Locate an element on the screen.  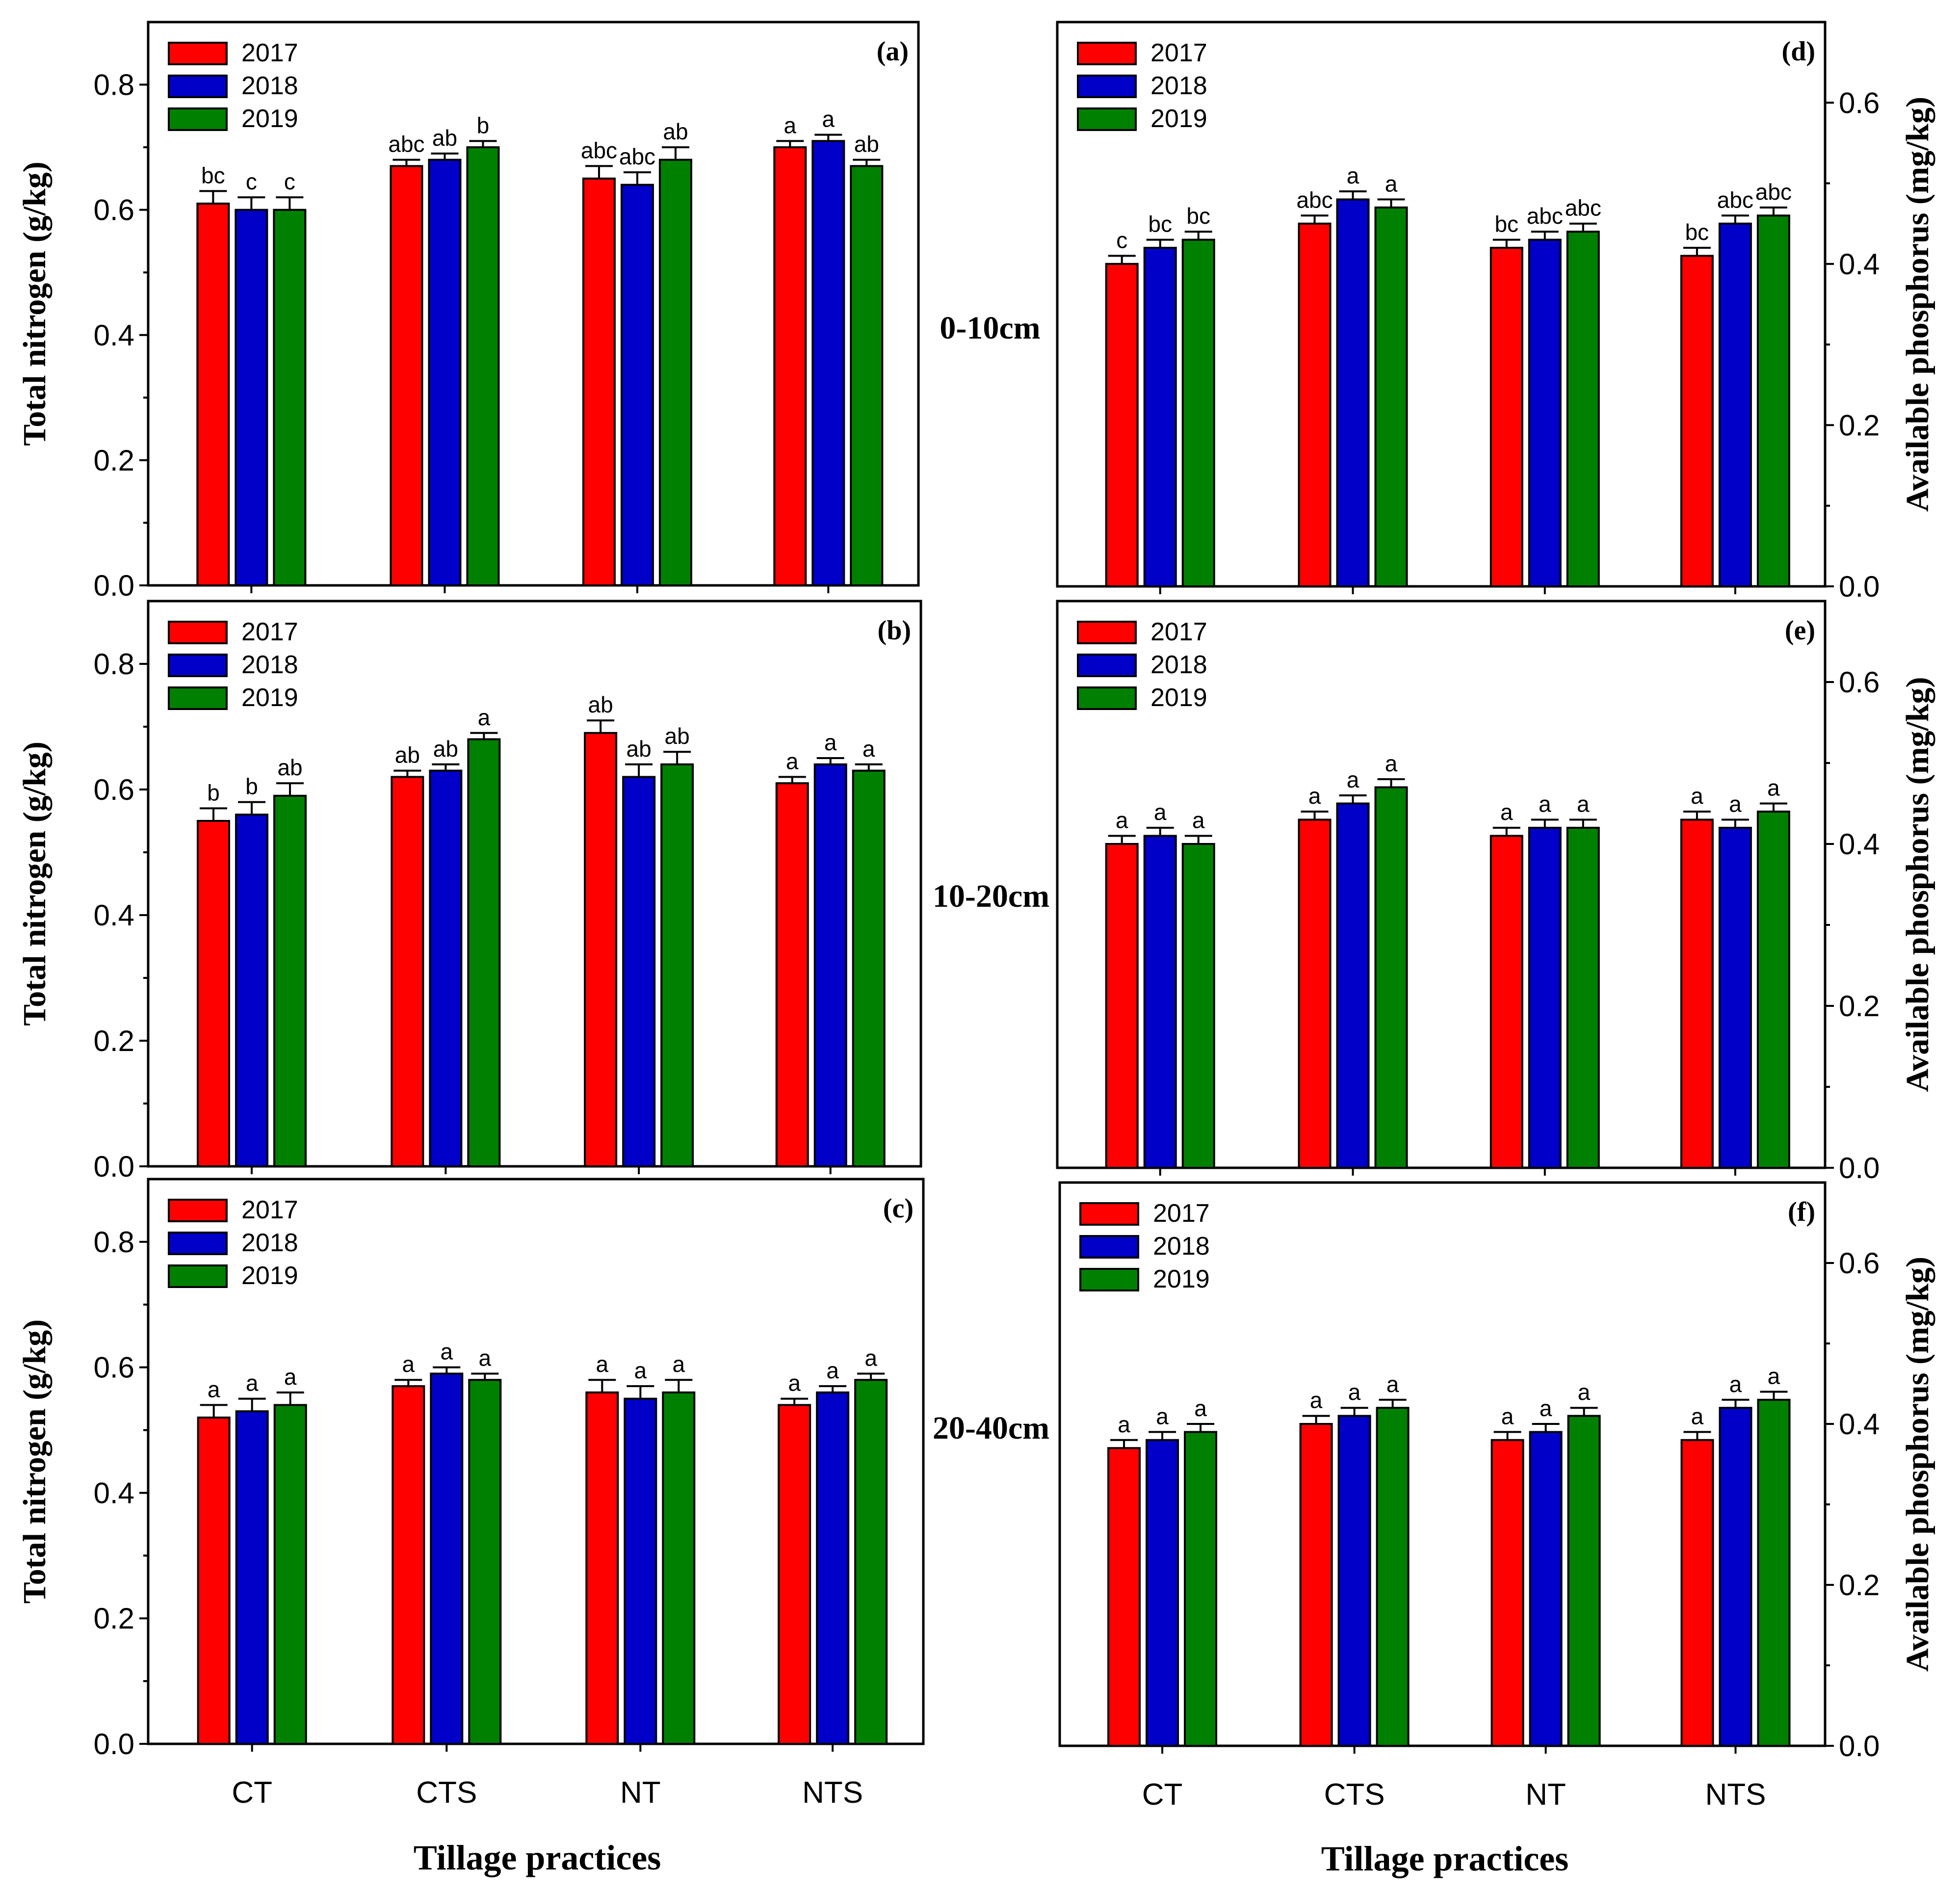
panel-label: (f) is located at coordinates (1802, 1212).